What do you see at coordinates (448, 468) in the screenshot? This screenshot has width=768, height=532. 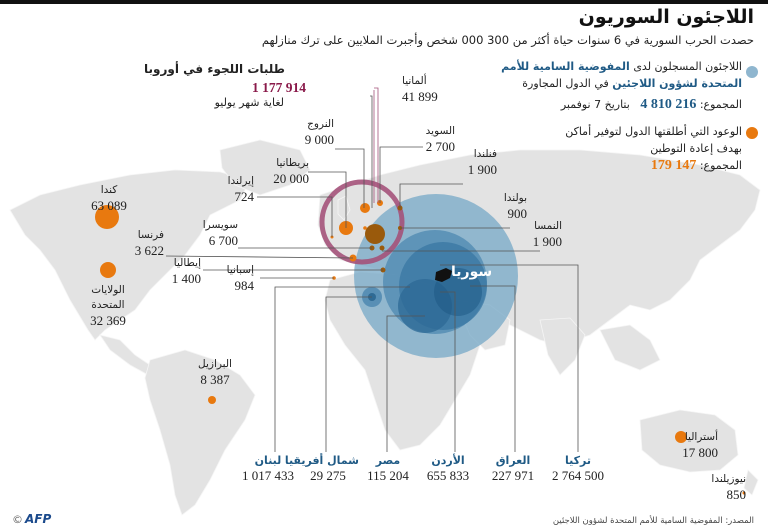 I see `label-jordan: الأردن 655 833` at bounding box center [448, 468].